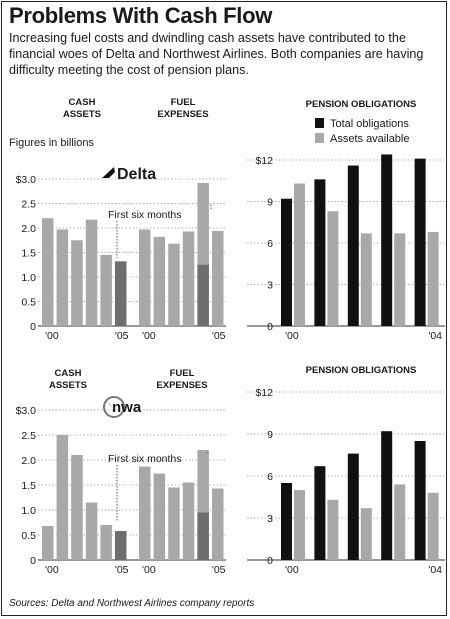 The image size is (450, 619). Describe the element at coordinates (51, 143) in the screenshot. I see `figures-note: Figures in billions` at that location.